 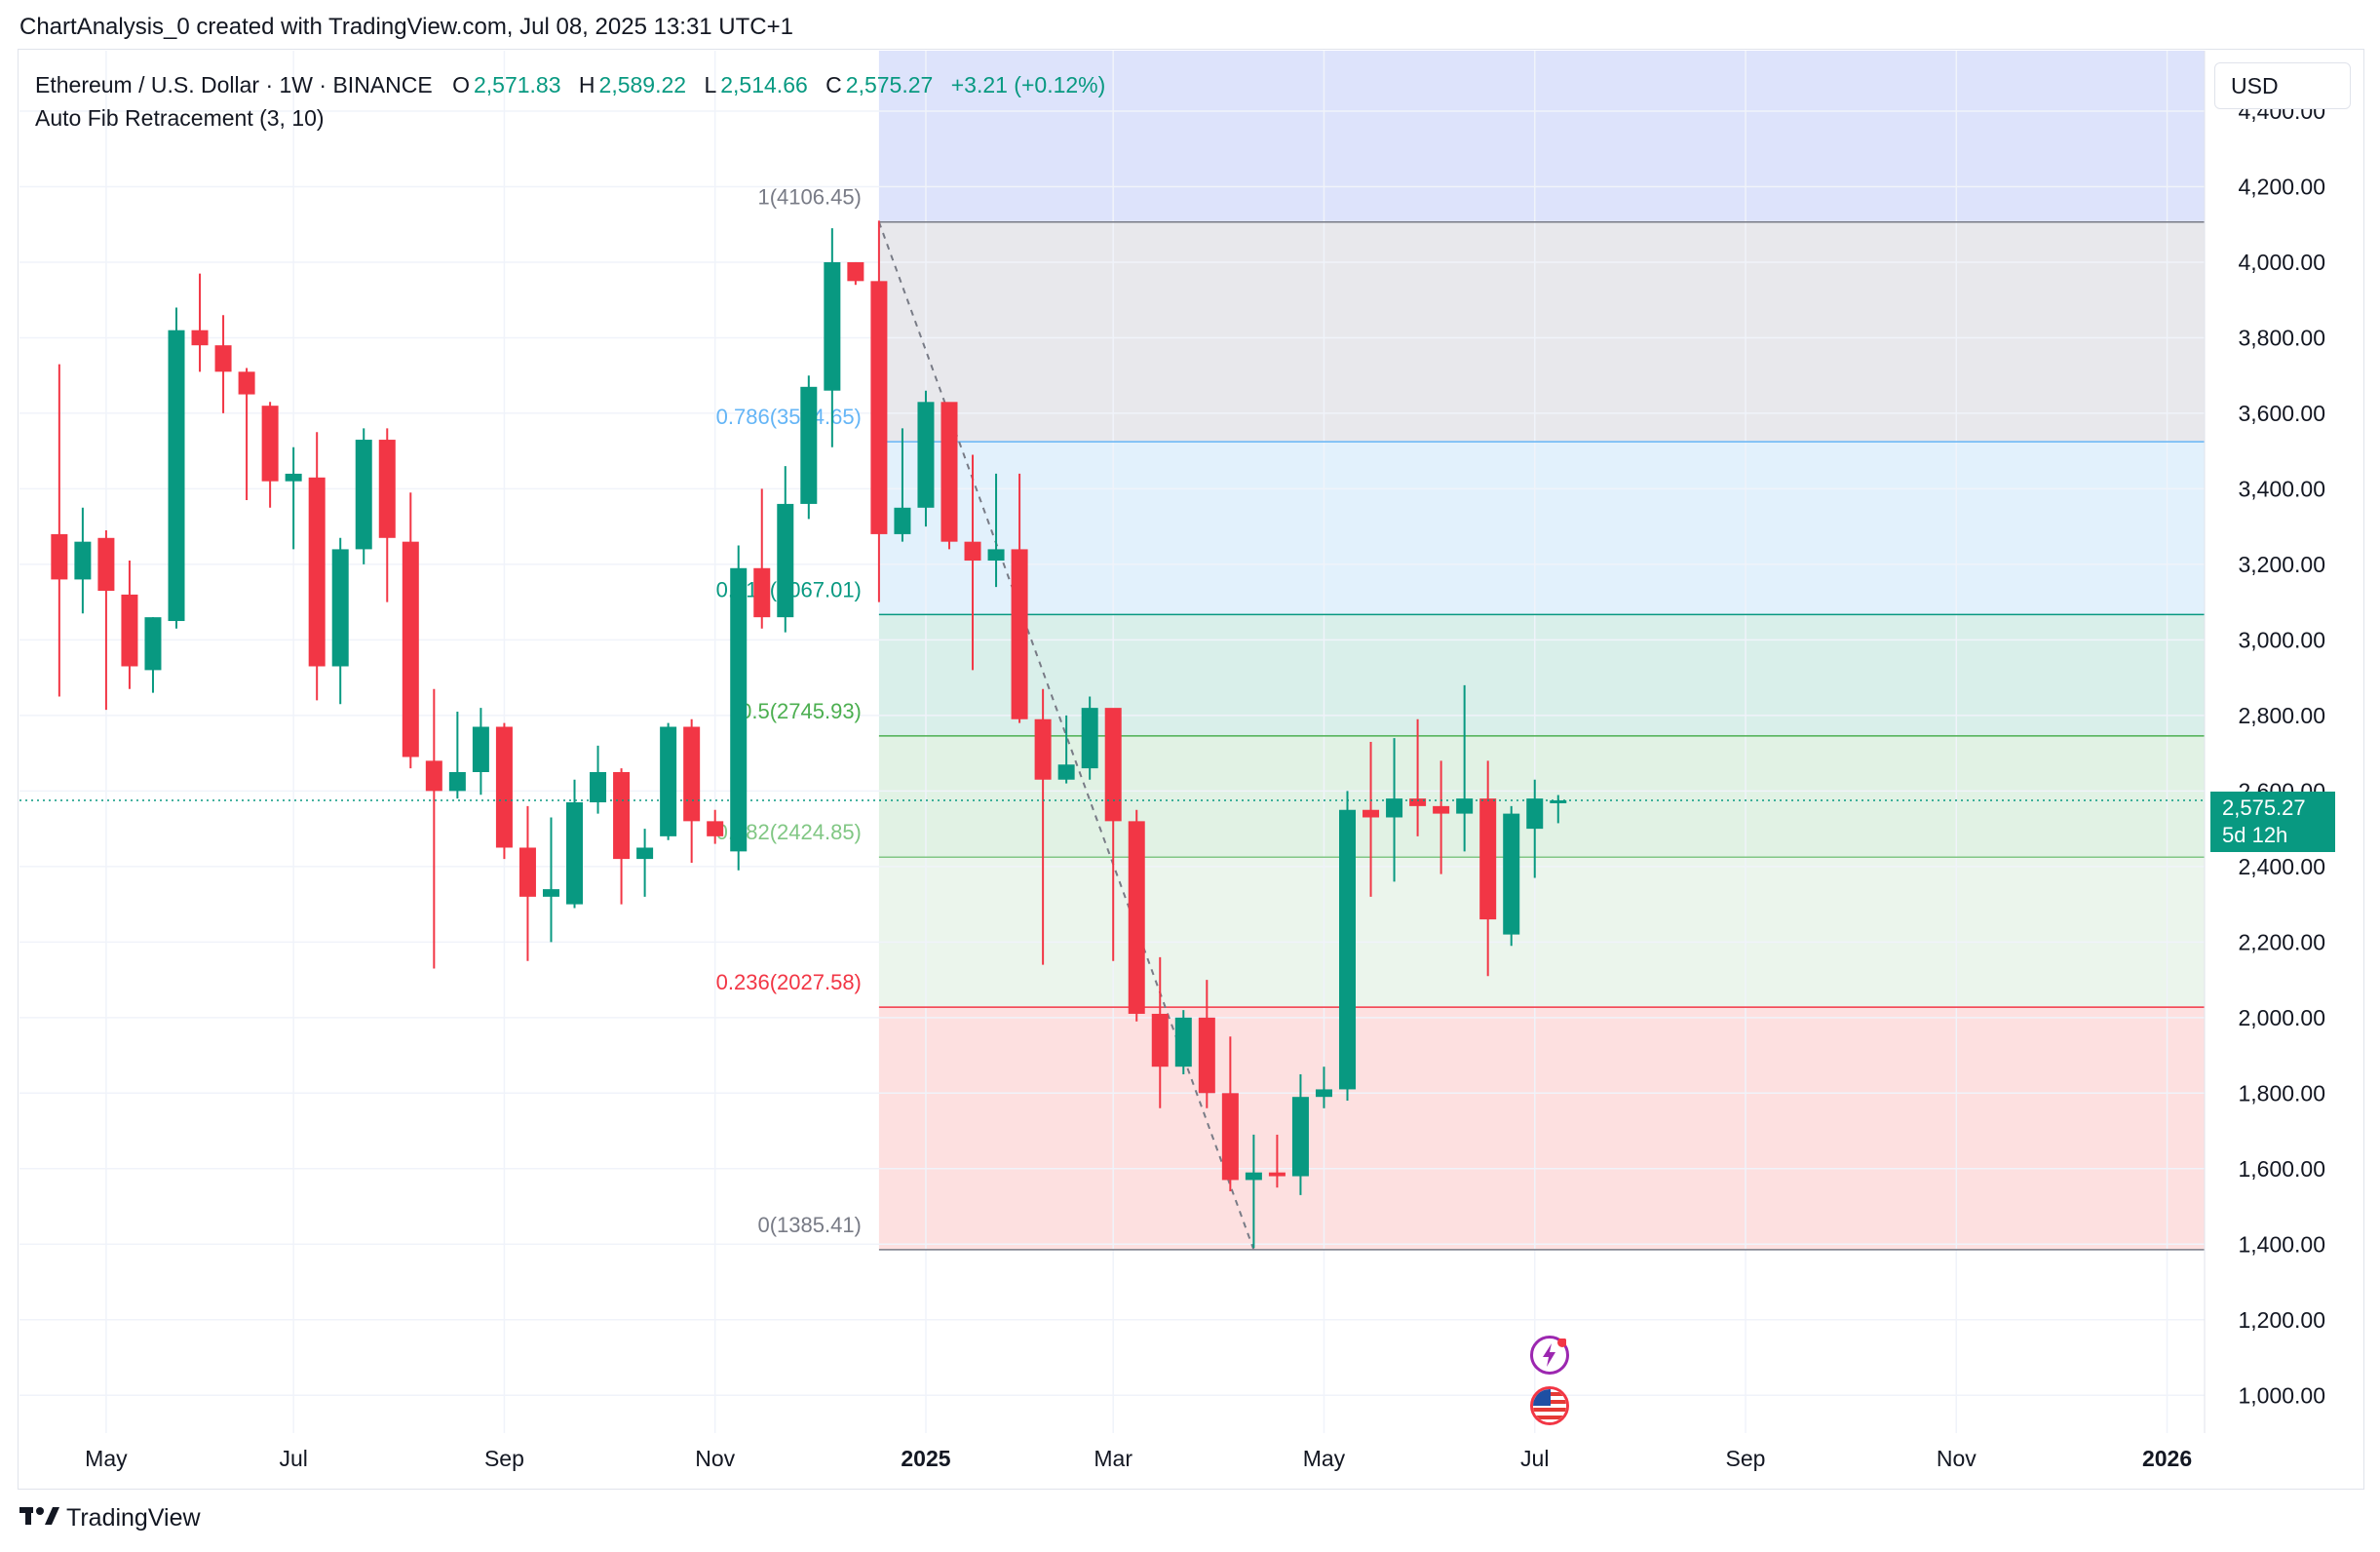 I want to click on lightning-event-icon, so click(x=1549, y=1355).